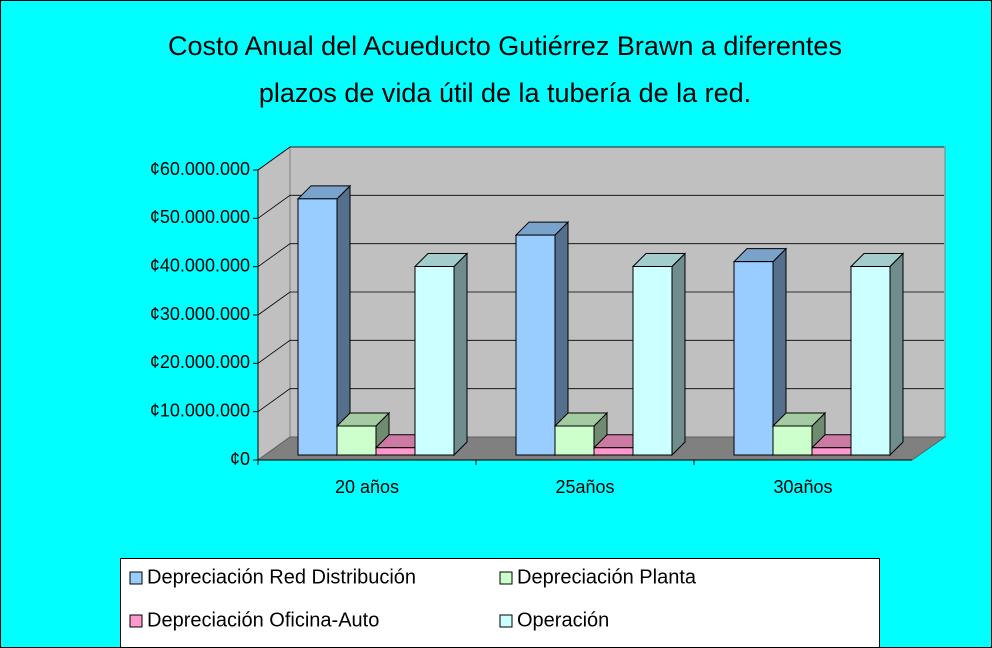  Describe the element at coordinates (281, 577) in the screenshot. I see `legend-label: Depreciación Red Distribución` at that location.